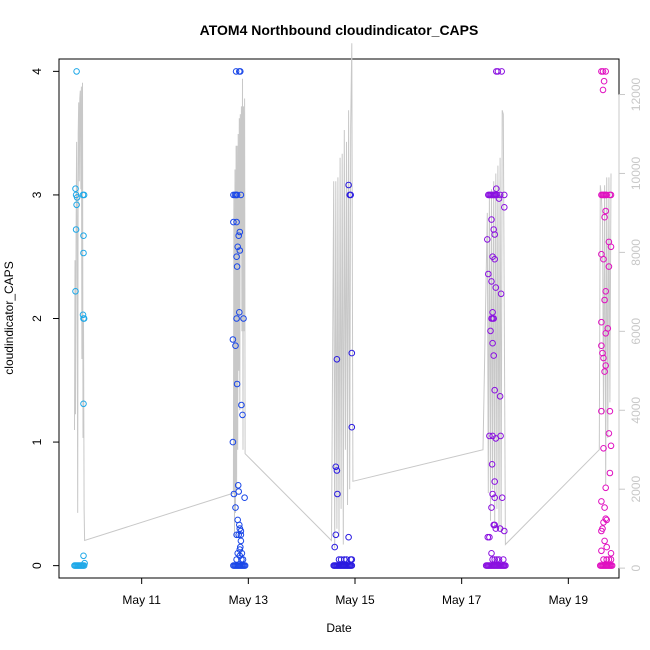  What do you see at coordinates (37, 194) in the screenshot?
I see `y-tick-label: 3` at bounding box center [37, 194].